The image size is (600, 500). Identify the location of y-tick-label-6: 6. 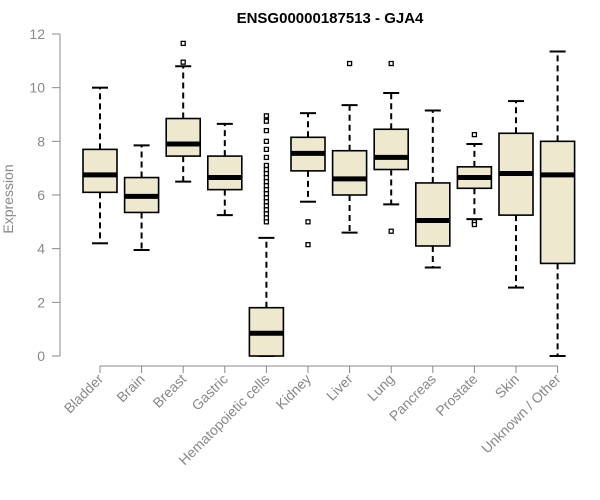
(41, 195).